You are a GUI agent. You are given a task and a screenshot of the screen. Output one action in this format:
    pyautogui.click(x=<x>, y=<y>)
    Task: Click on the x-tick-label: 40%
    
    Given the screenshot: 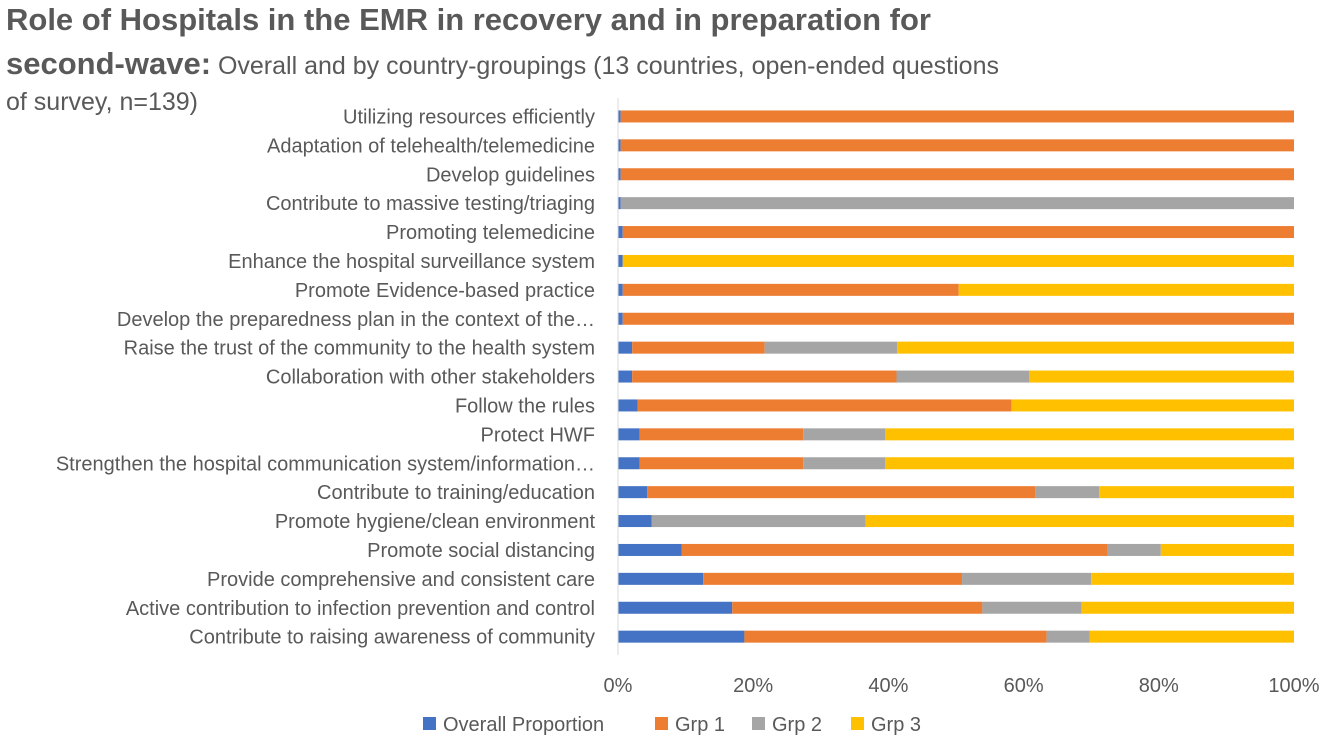 What is the action you would take?
    pyautogui.click(x=888, y=686)
    